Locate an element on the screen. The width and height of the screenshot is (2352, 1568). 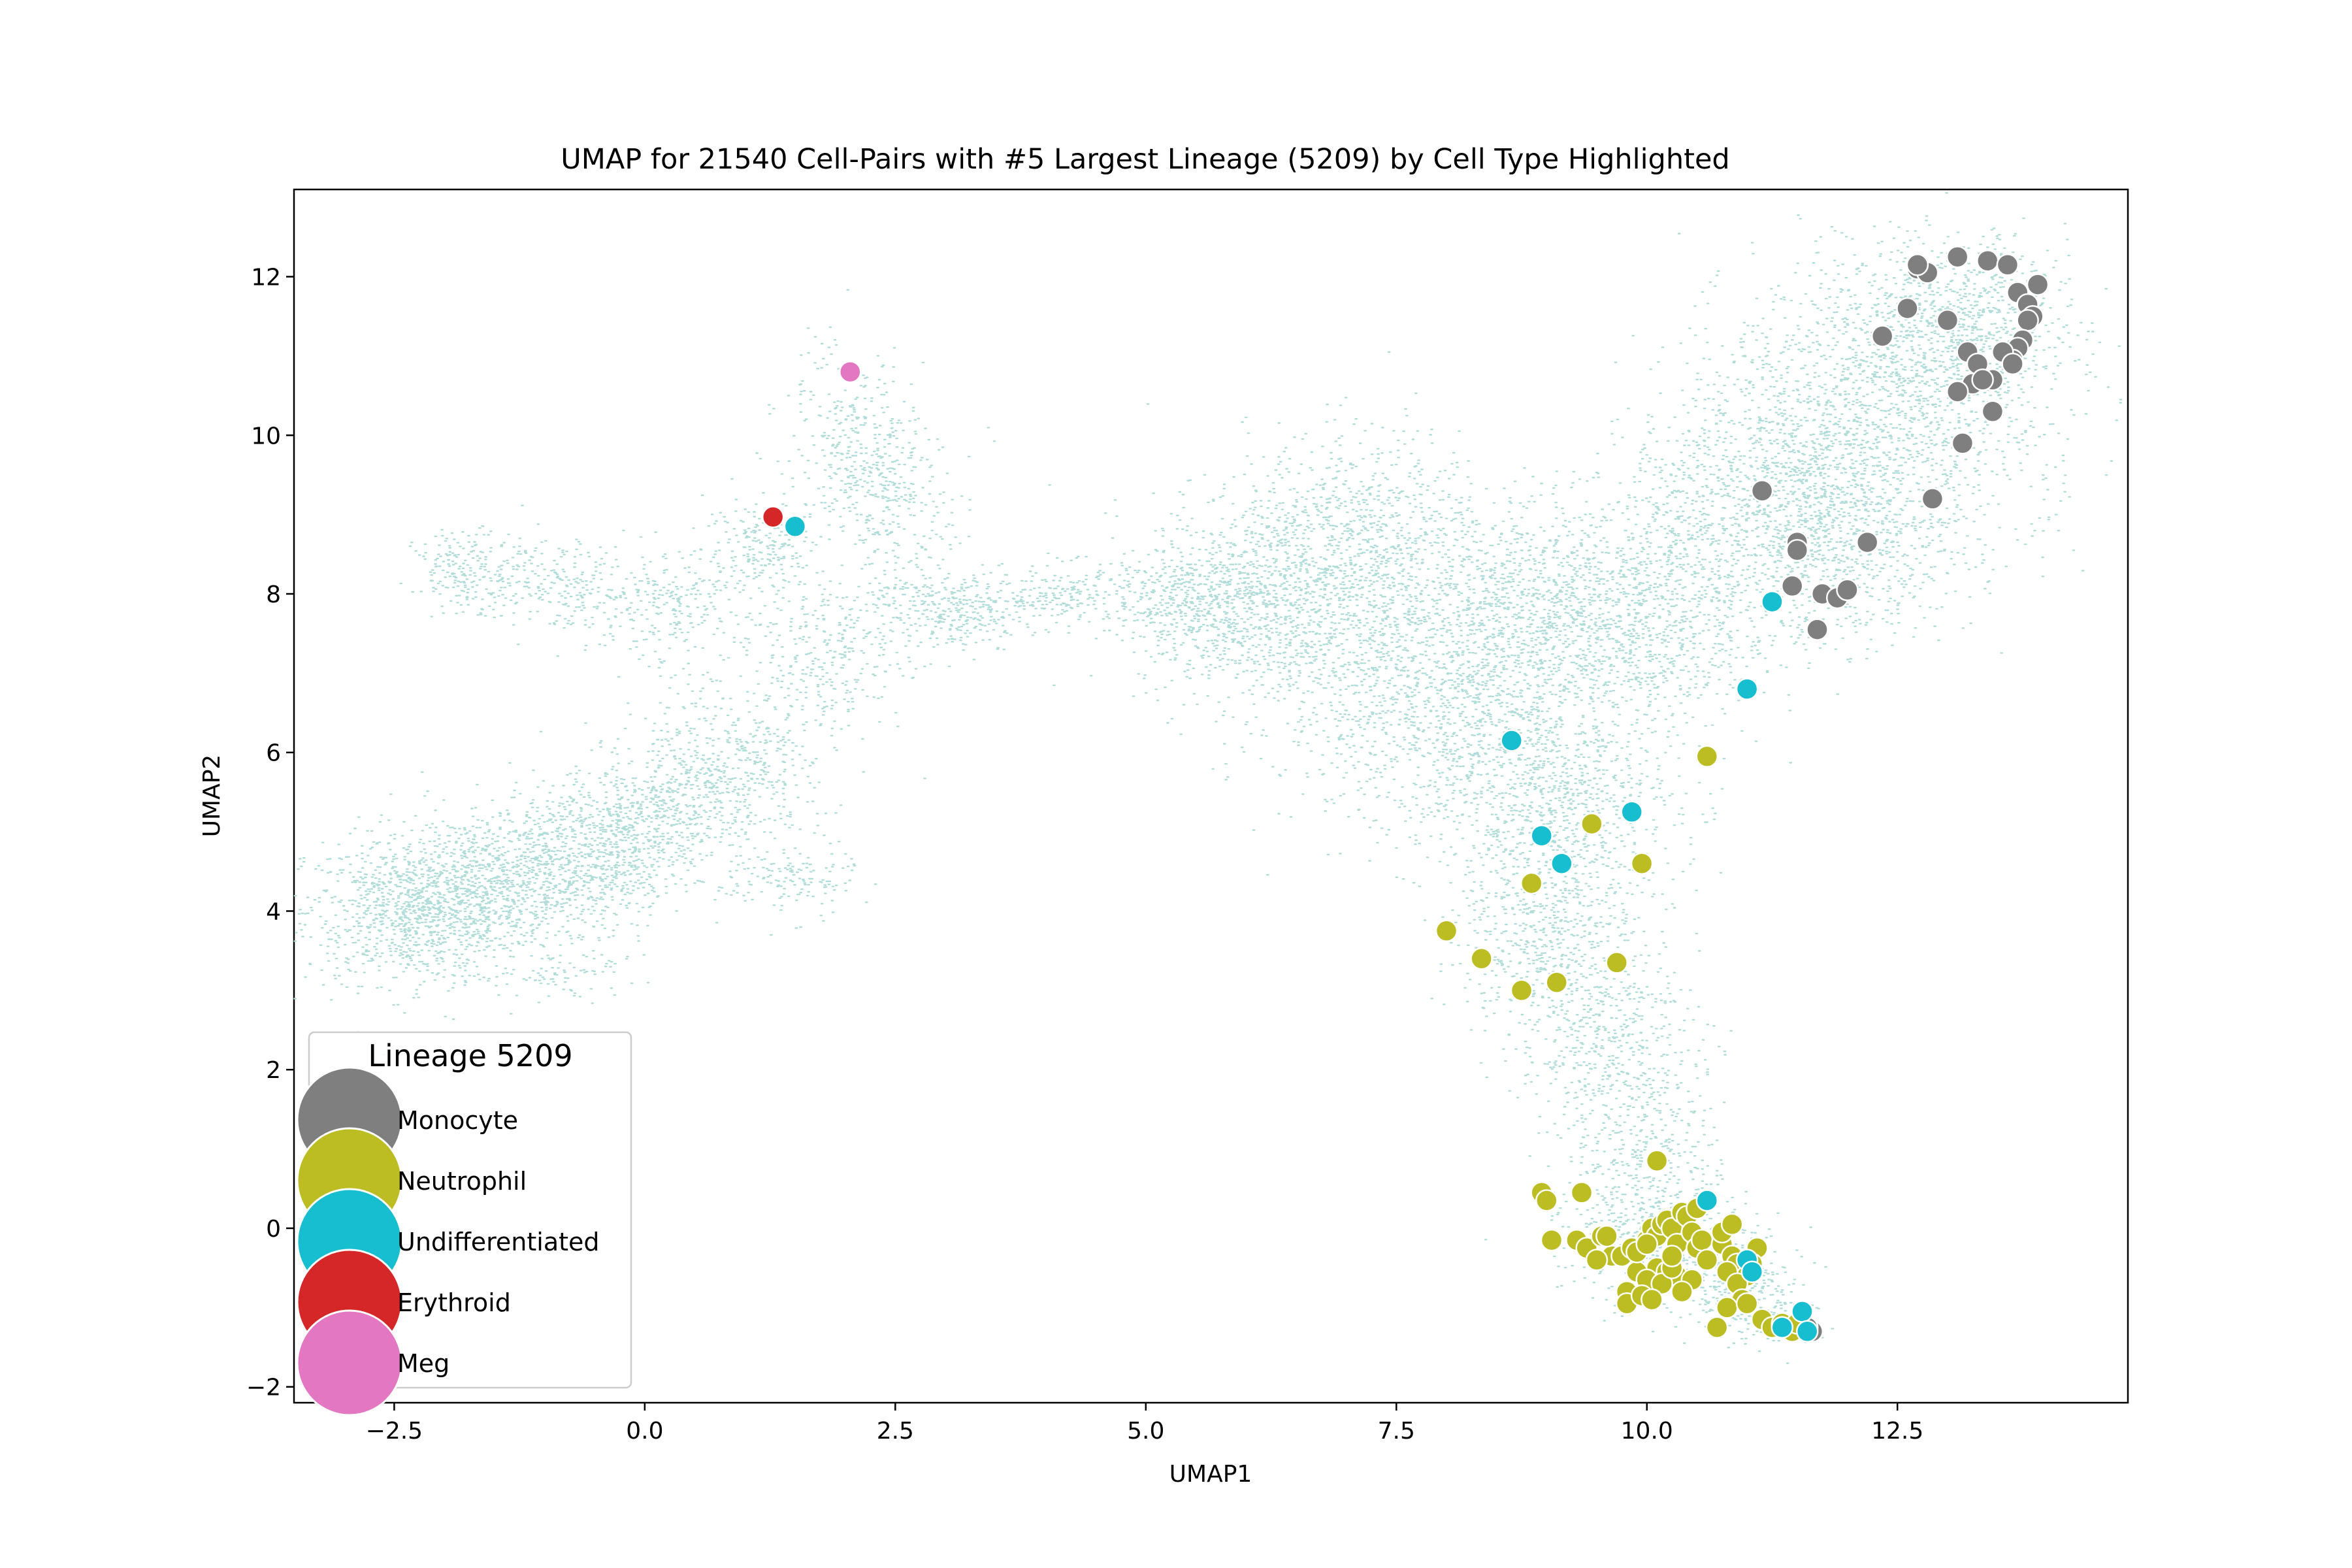
series-erythroid is located at coordinates (773, 517).